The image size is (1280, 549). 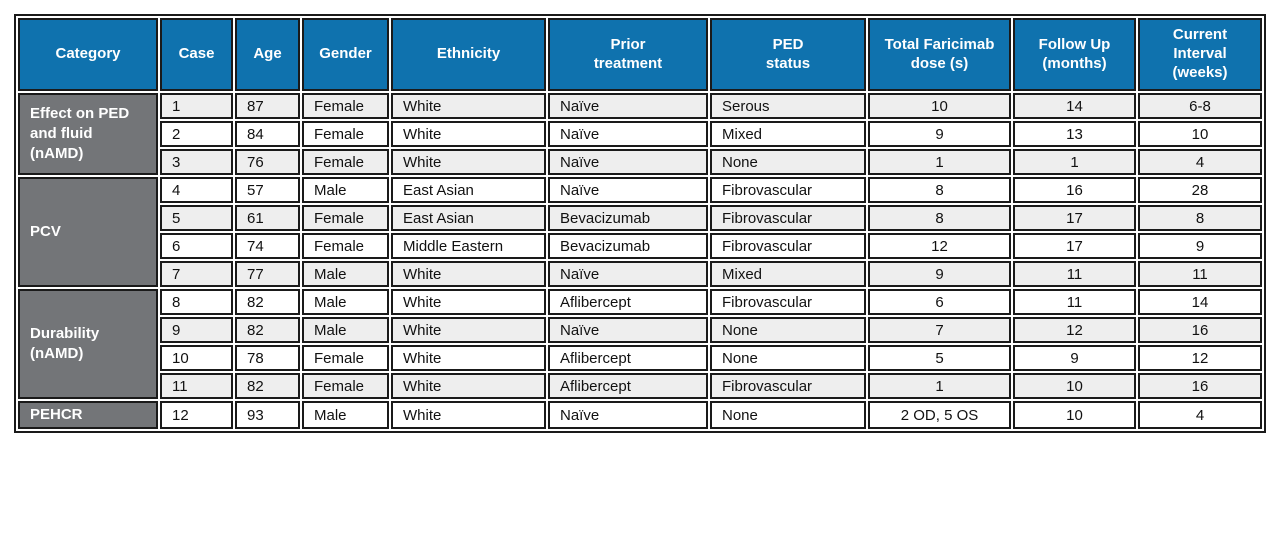 What do you see at coordinates (939, 358) in the screenshot?
I see `cell-dose: 5` at bounding box center [939, 358].